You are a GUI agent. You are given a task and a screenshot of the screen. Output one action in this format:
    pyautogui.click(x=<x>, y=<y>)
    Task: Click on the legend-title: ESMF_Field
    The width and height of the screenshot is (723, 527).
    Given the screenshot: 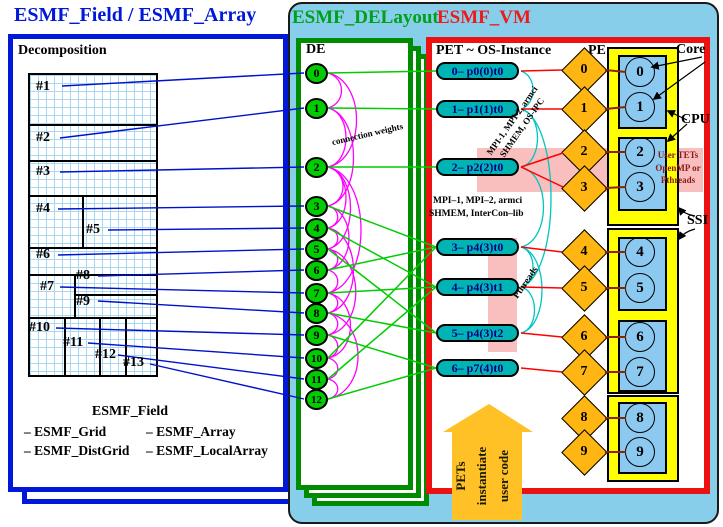 What is the action you would take?
    pyautogui.click(x=130, y=411)
    